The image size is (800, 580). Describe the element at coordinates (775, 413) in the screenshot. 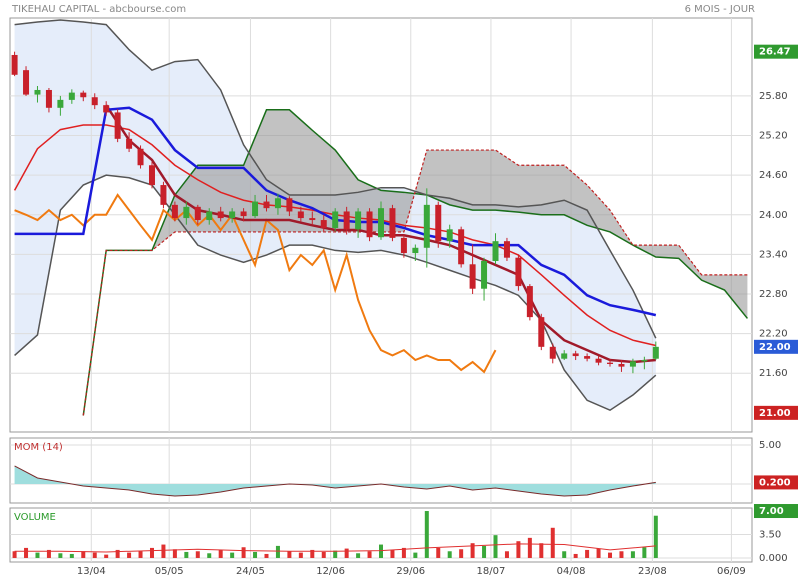

I see `price-badge-label: 21.00` at that location.